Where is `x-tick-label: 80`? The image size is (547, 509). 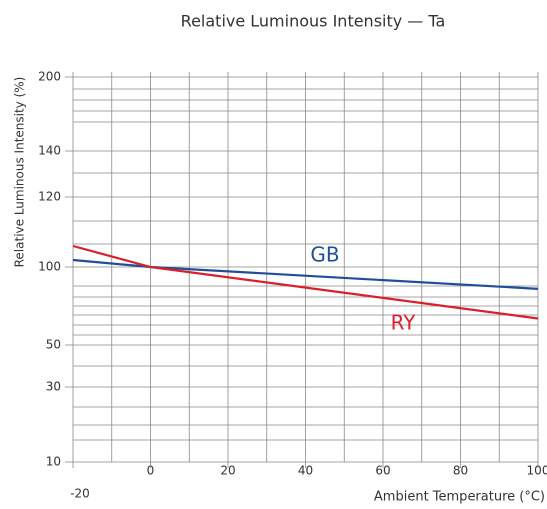 x-tick-label: 80 is located at coordinates (460, 471).